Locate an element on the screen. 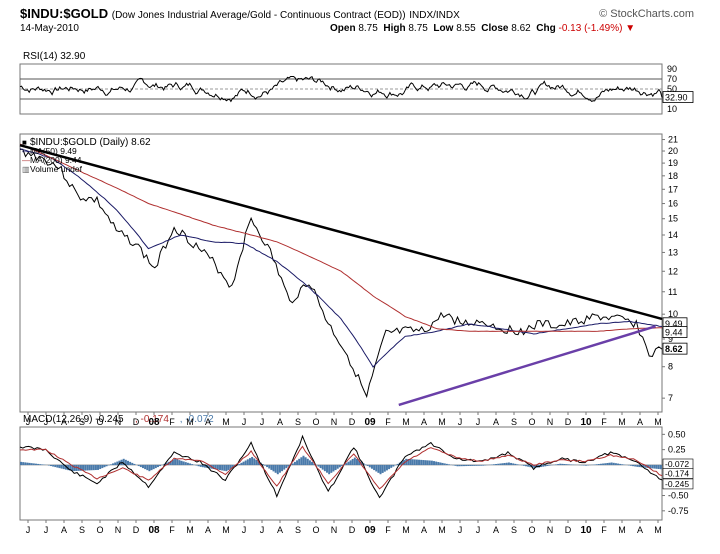  macd-series-line is located at coordinates (341, 466).